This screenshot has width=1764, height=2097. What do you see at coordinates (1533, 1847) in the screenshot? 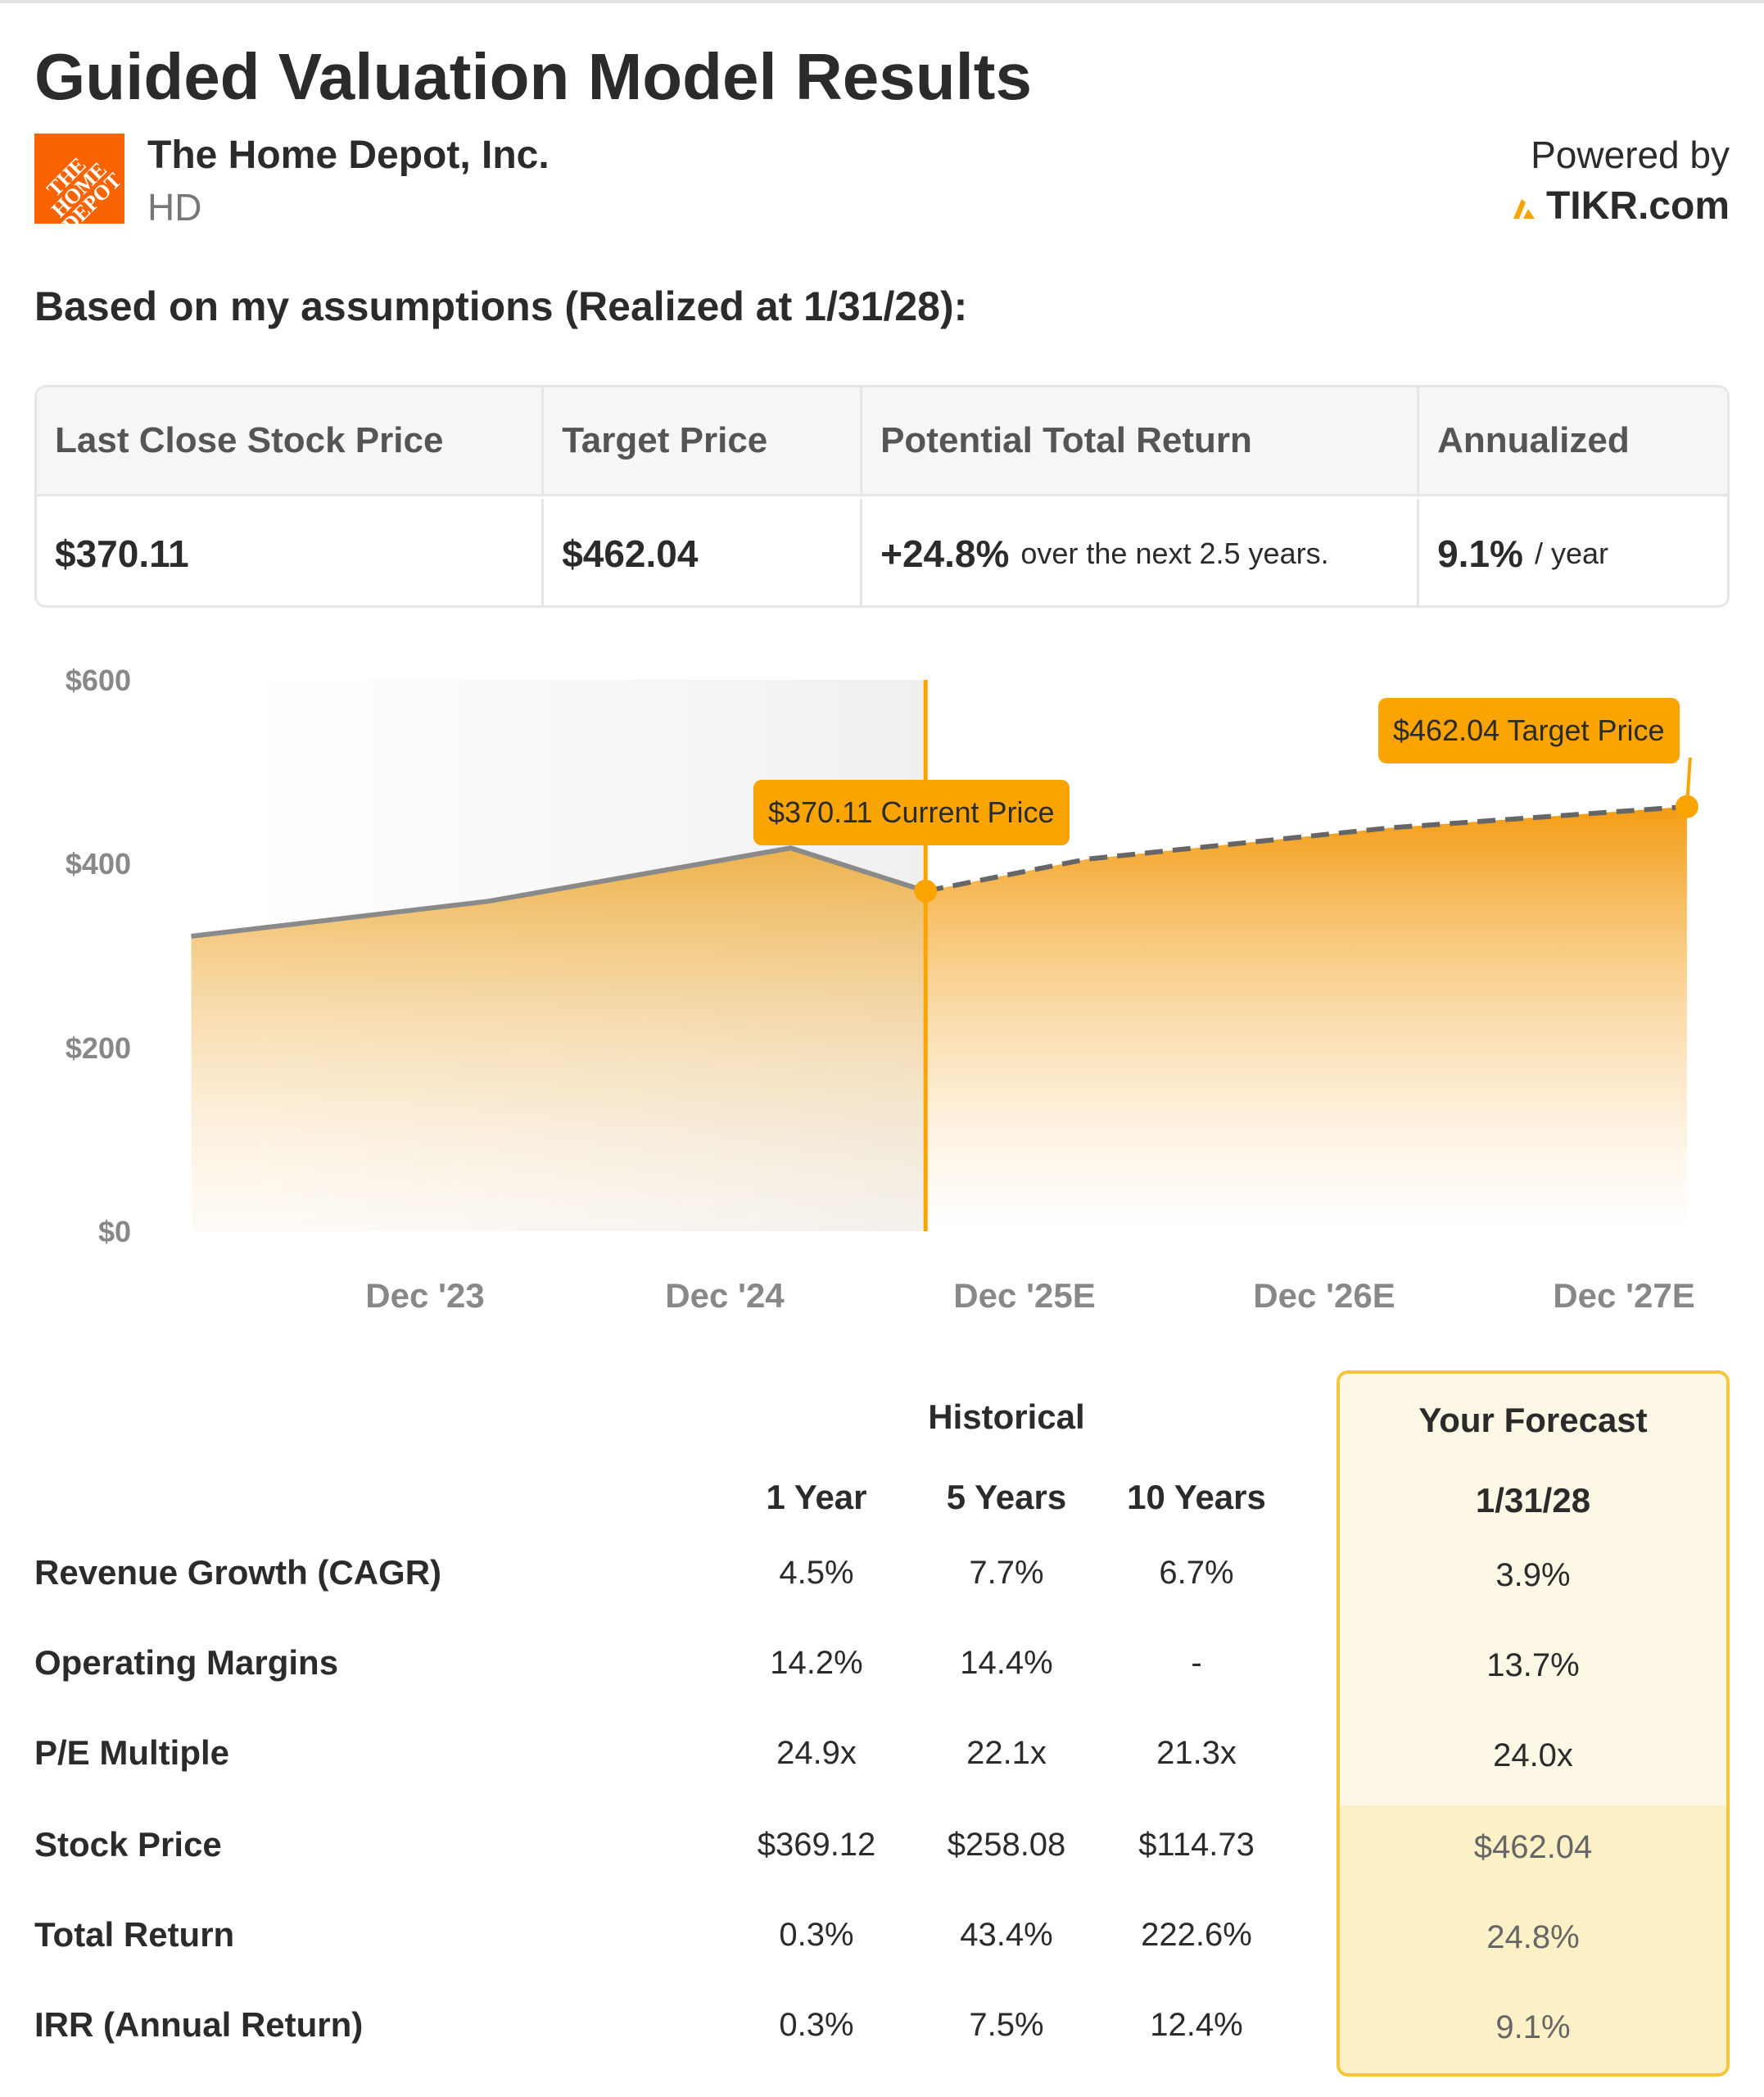
I see `forecast-value: $462.04` at bounding box center [1533, 1847].